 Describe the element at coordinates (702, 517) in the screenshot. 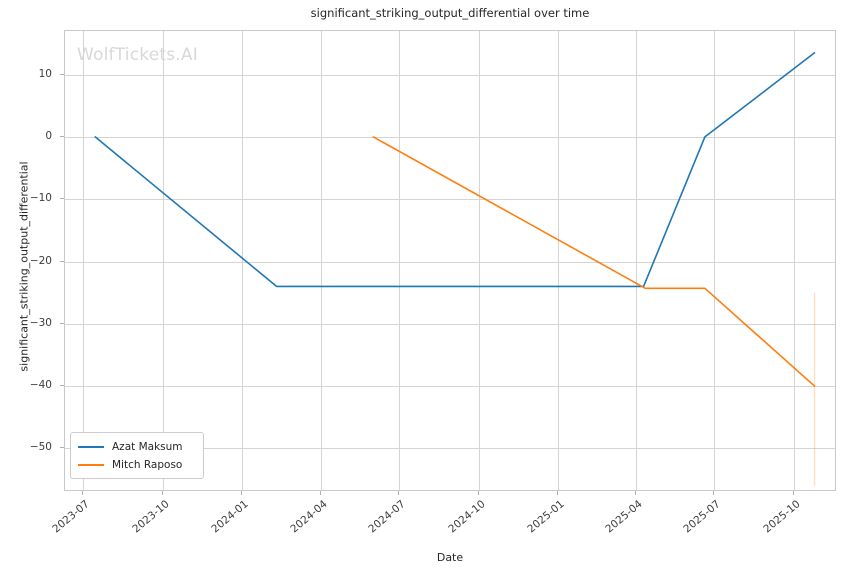

I see `x-tick-label: 2025-07` at that location.